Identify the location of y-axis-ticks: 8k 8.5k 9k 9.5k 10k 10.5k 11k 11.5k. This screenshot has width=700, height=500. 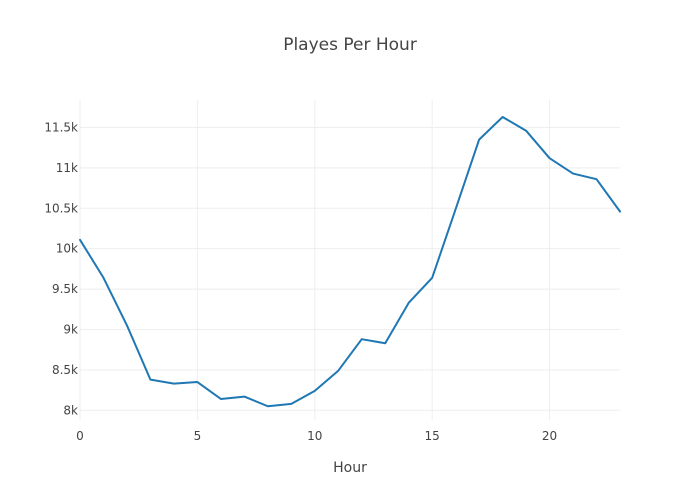
(61, 268).